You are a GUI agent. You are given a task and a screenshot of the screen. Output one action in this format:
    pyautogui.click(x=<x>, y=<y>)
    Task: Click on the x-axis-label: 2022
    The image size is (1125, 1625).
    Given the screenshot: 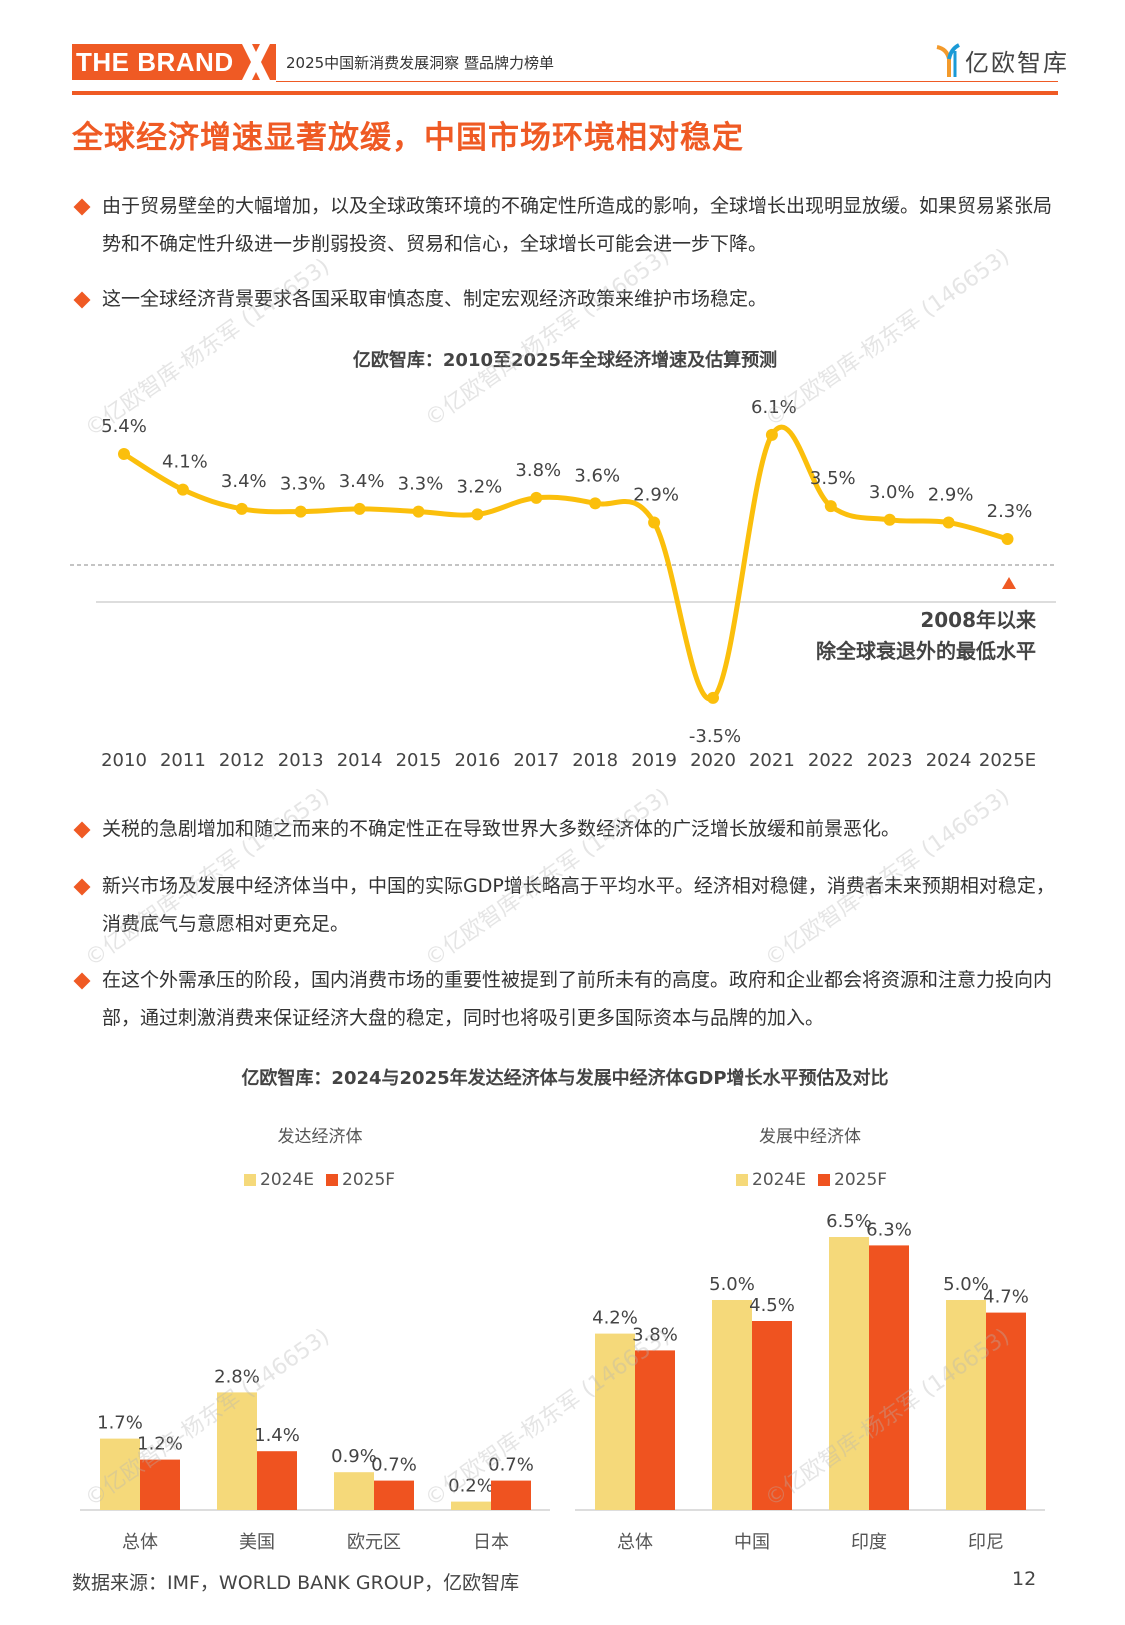 What is the action you would take?
    pyautogui.click(x=831, y=760)
    